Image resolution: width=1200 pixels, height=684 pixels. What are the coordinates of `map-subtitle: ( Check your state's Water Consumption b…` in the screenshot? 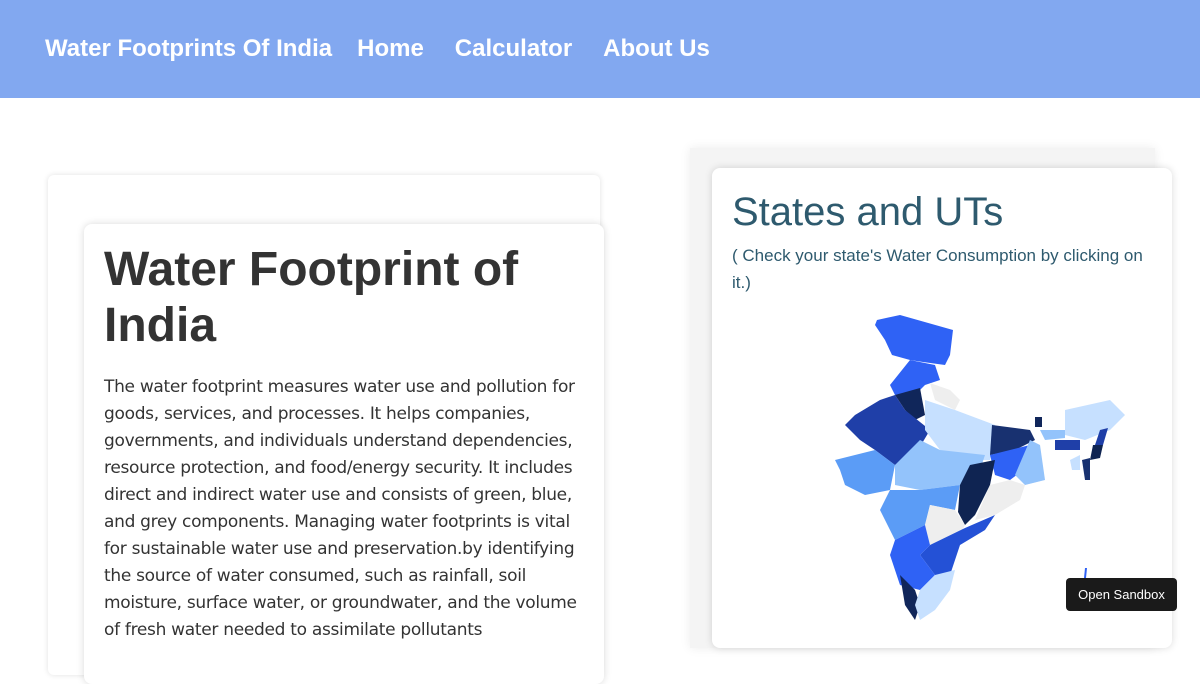 It's located at (937, 269).